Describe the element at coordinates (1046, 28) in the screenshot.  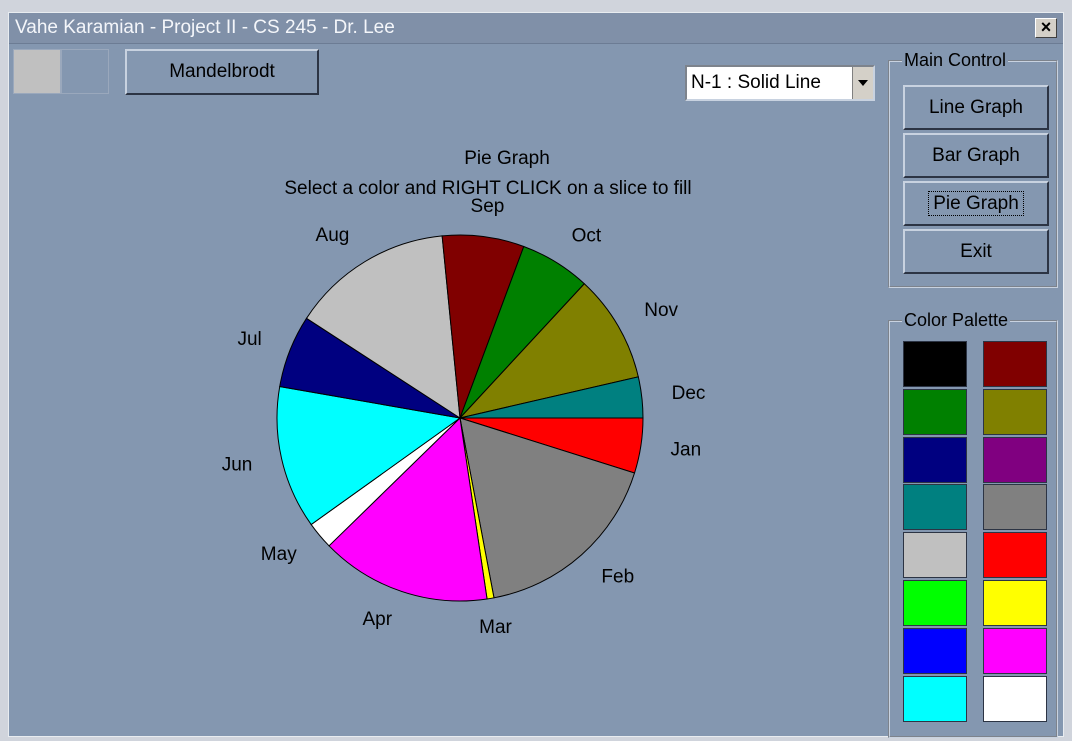
I see `close-button: ×` at that location.